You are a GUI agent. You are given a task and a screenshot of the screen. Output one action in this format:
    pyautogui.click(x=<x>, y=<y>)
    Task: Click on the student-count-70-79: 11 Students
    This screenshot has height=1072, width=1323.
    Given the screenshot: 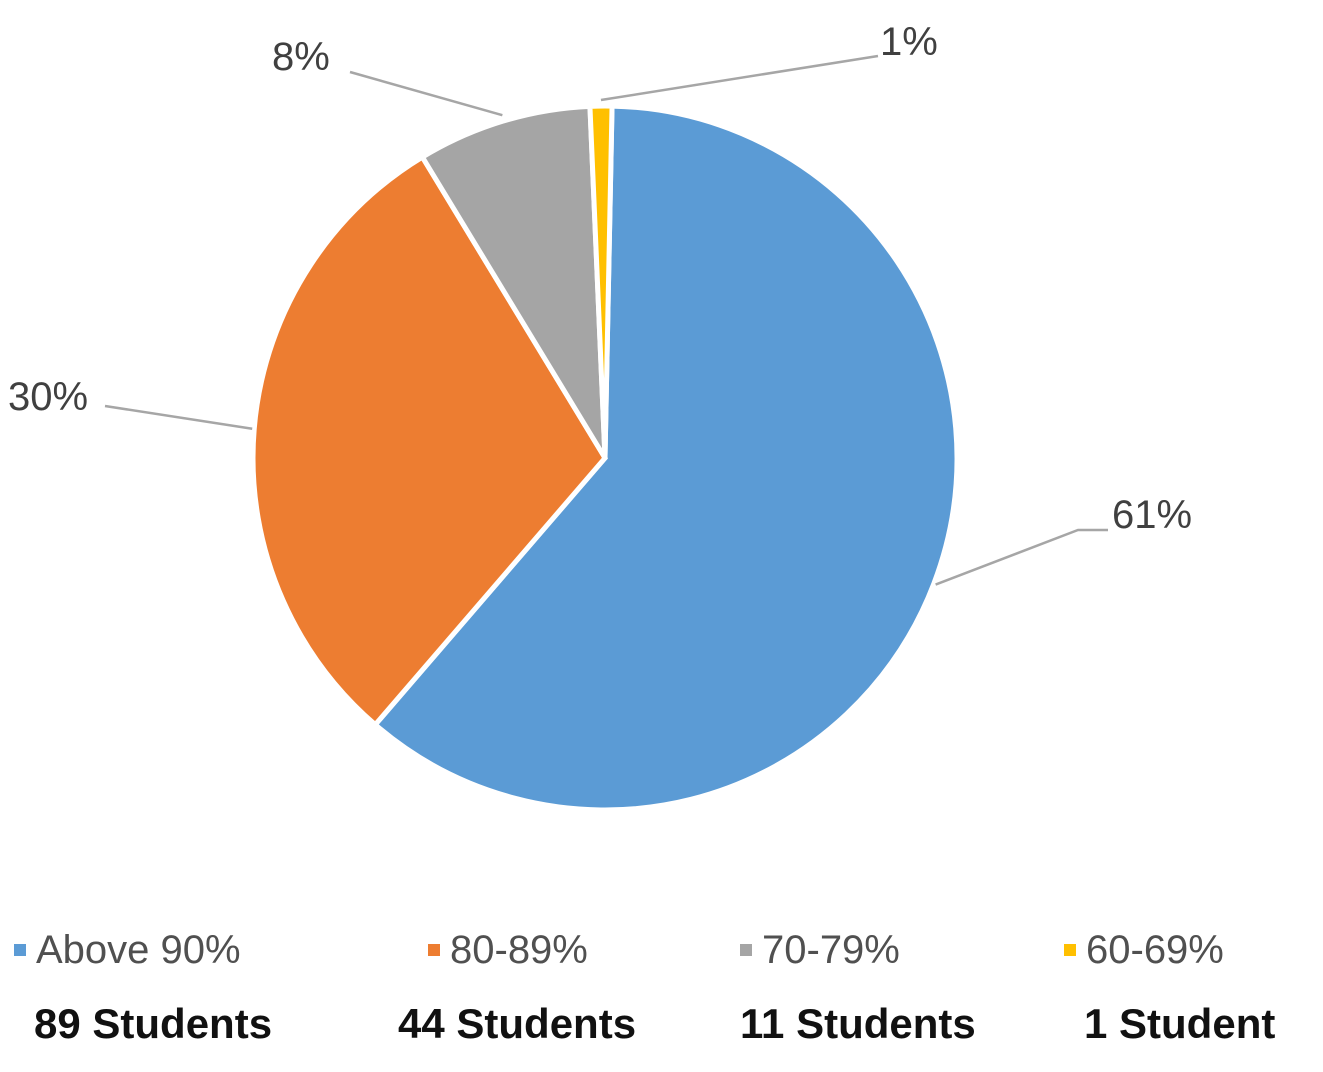 What is the action you would take?
    pyautogui.click(x=858, y=1023)
    